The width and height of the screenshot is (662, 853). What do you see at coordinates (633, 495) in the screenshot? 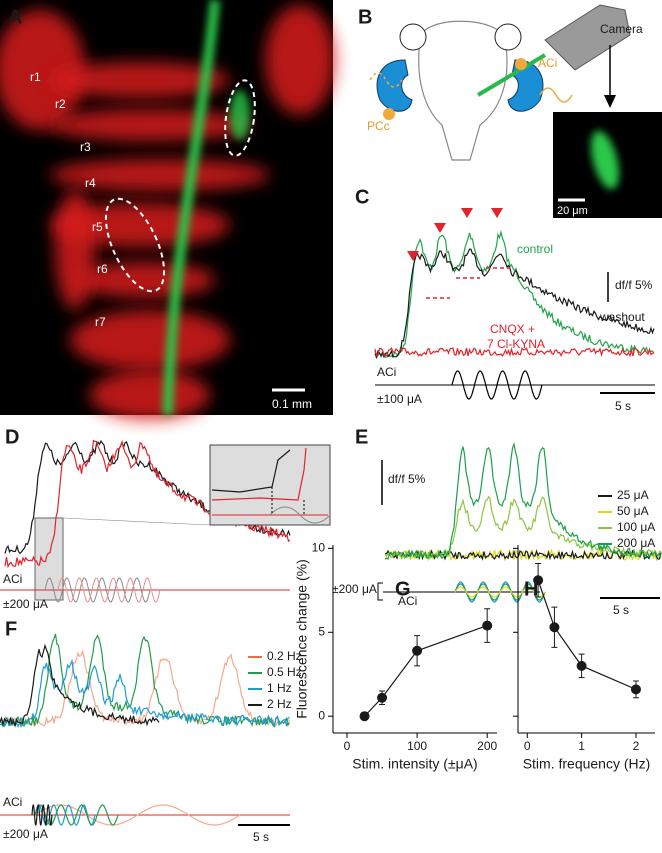
I see `legend-label: 25 μA` at bounding box center [633, 495].